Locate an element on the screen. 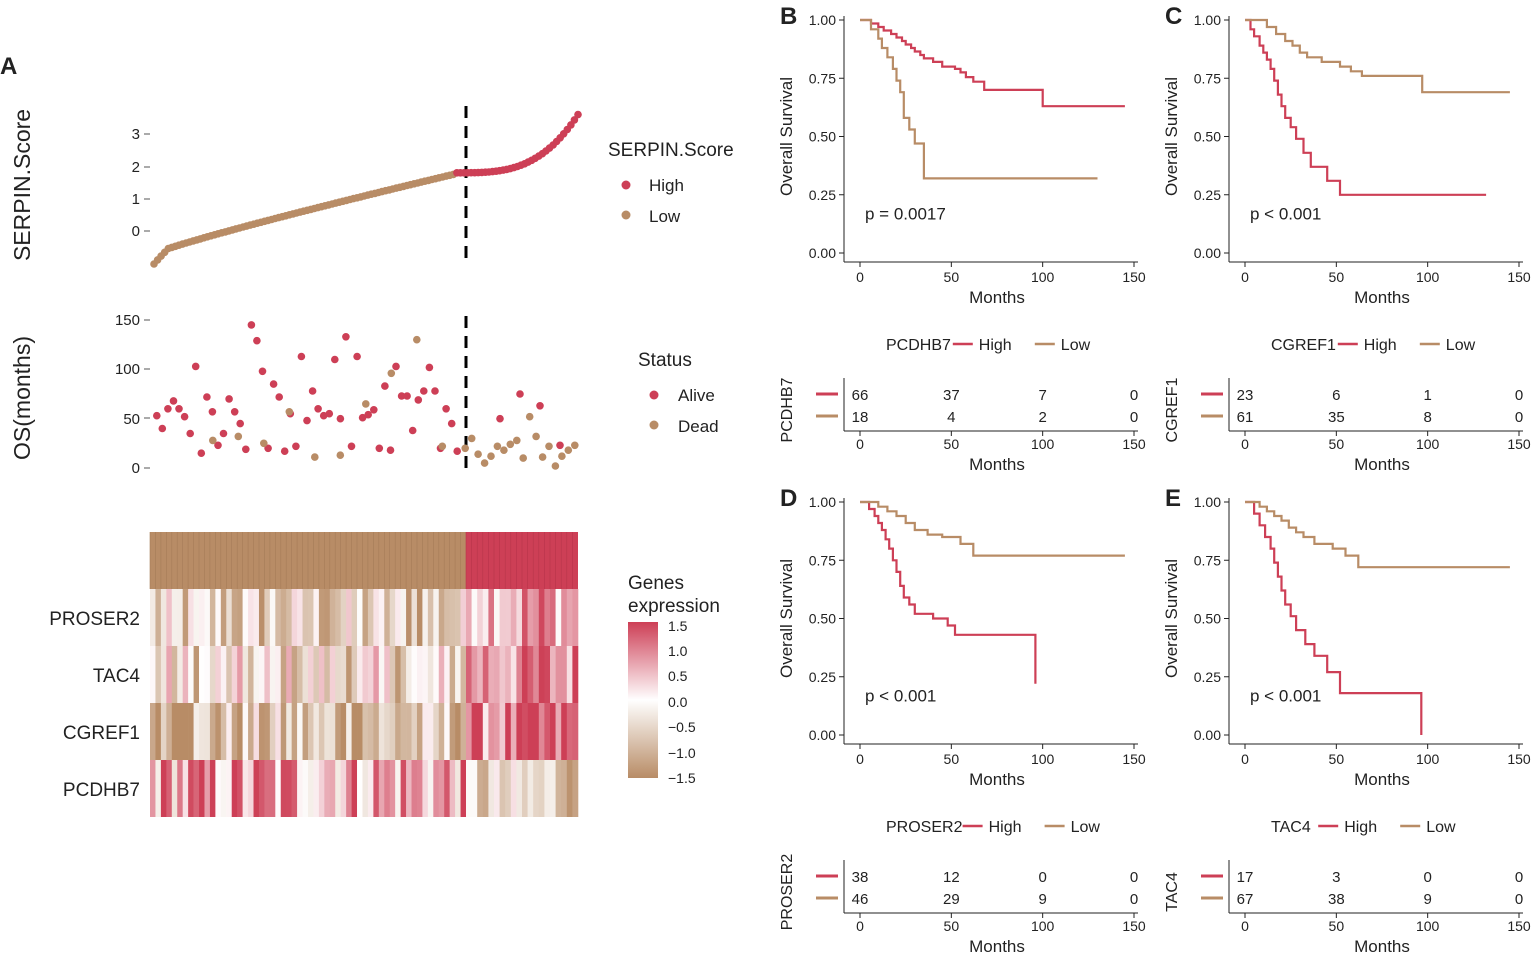 The height and width of the screenshot is (955, 1535). km-xtick-label: 150 is located at coordinates (1519, 277).